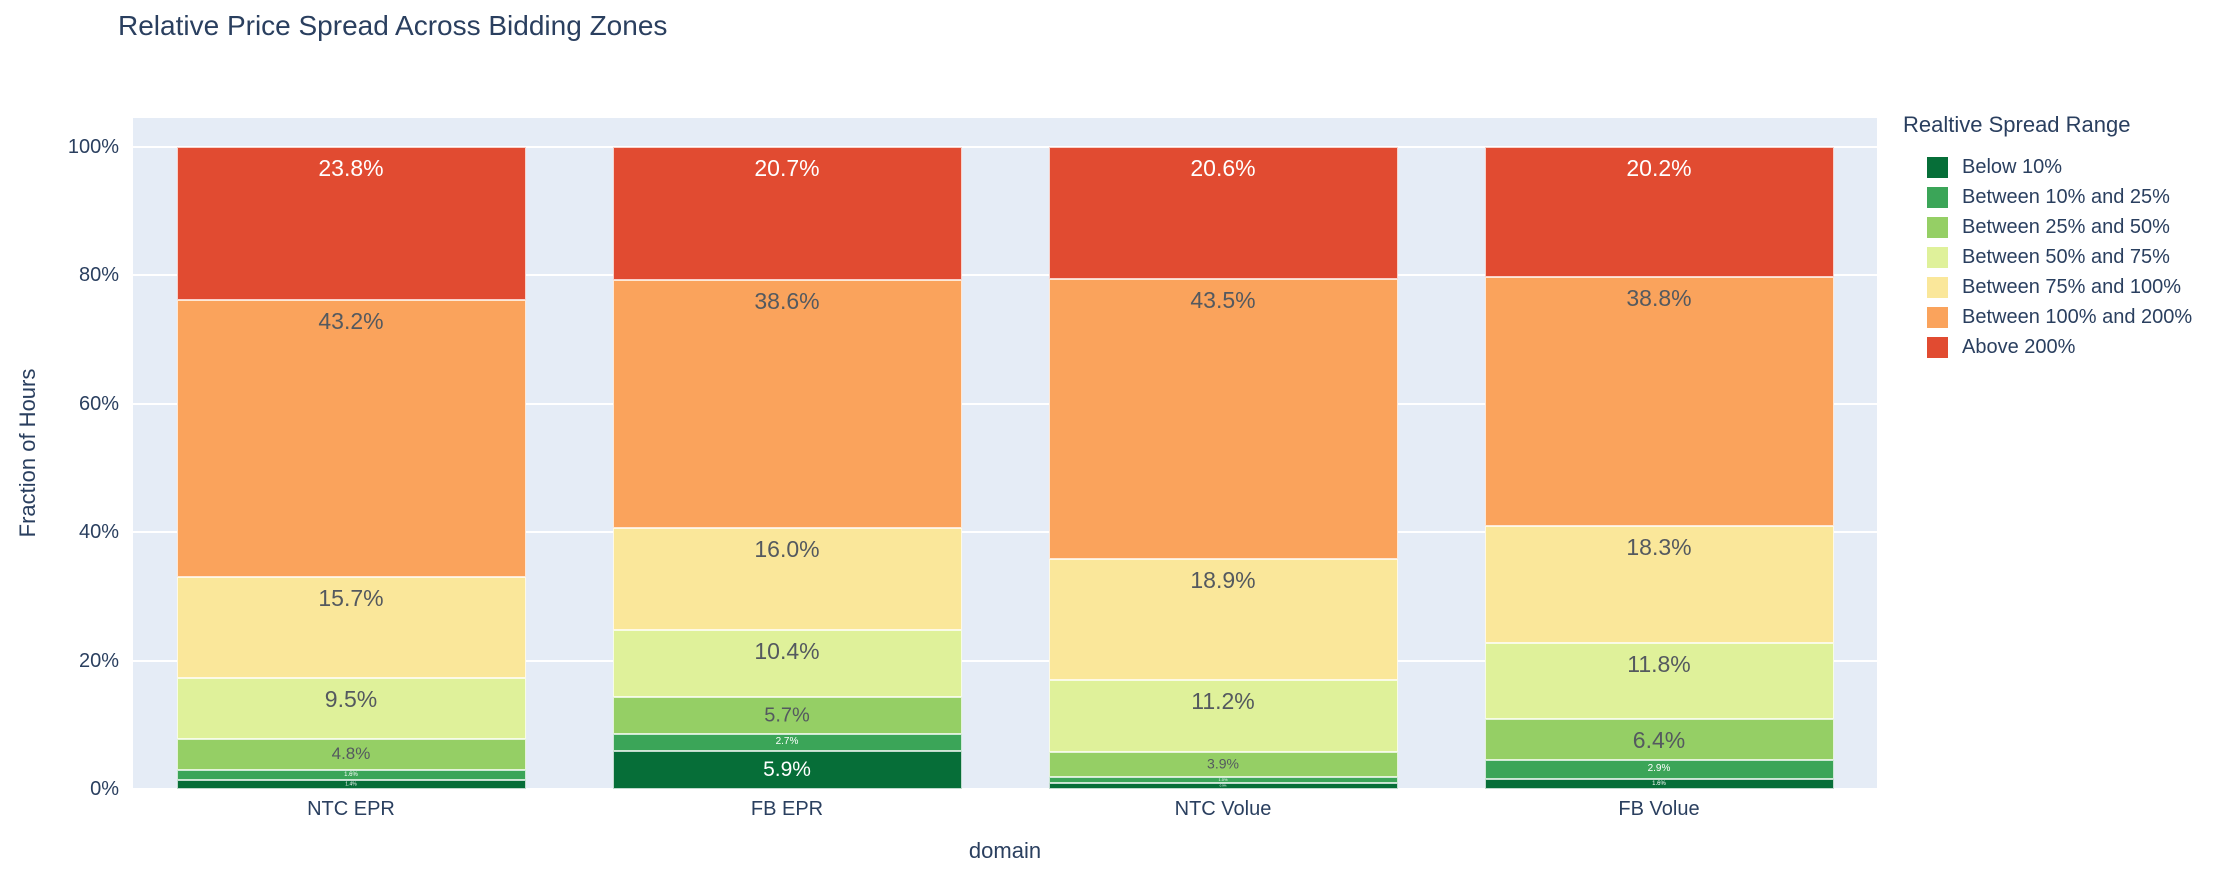  I want to click on bar-segment: 16.0%, so click(787, 579).